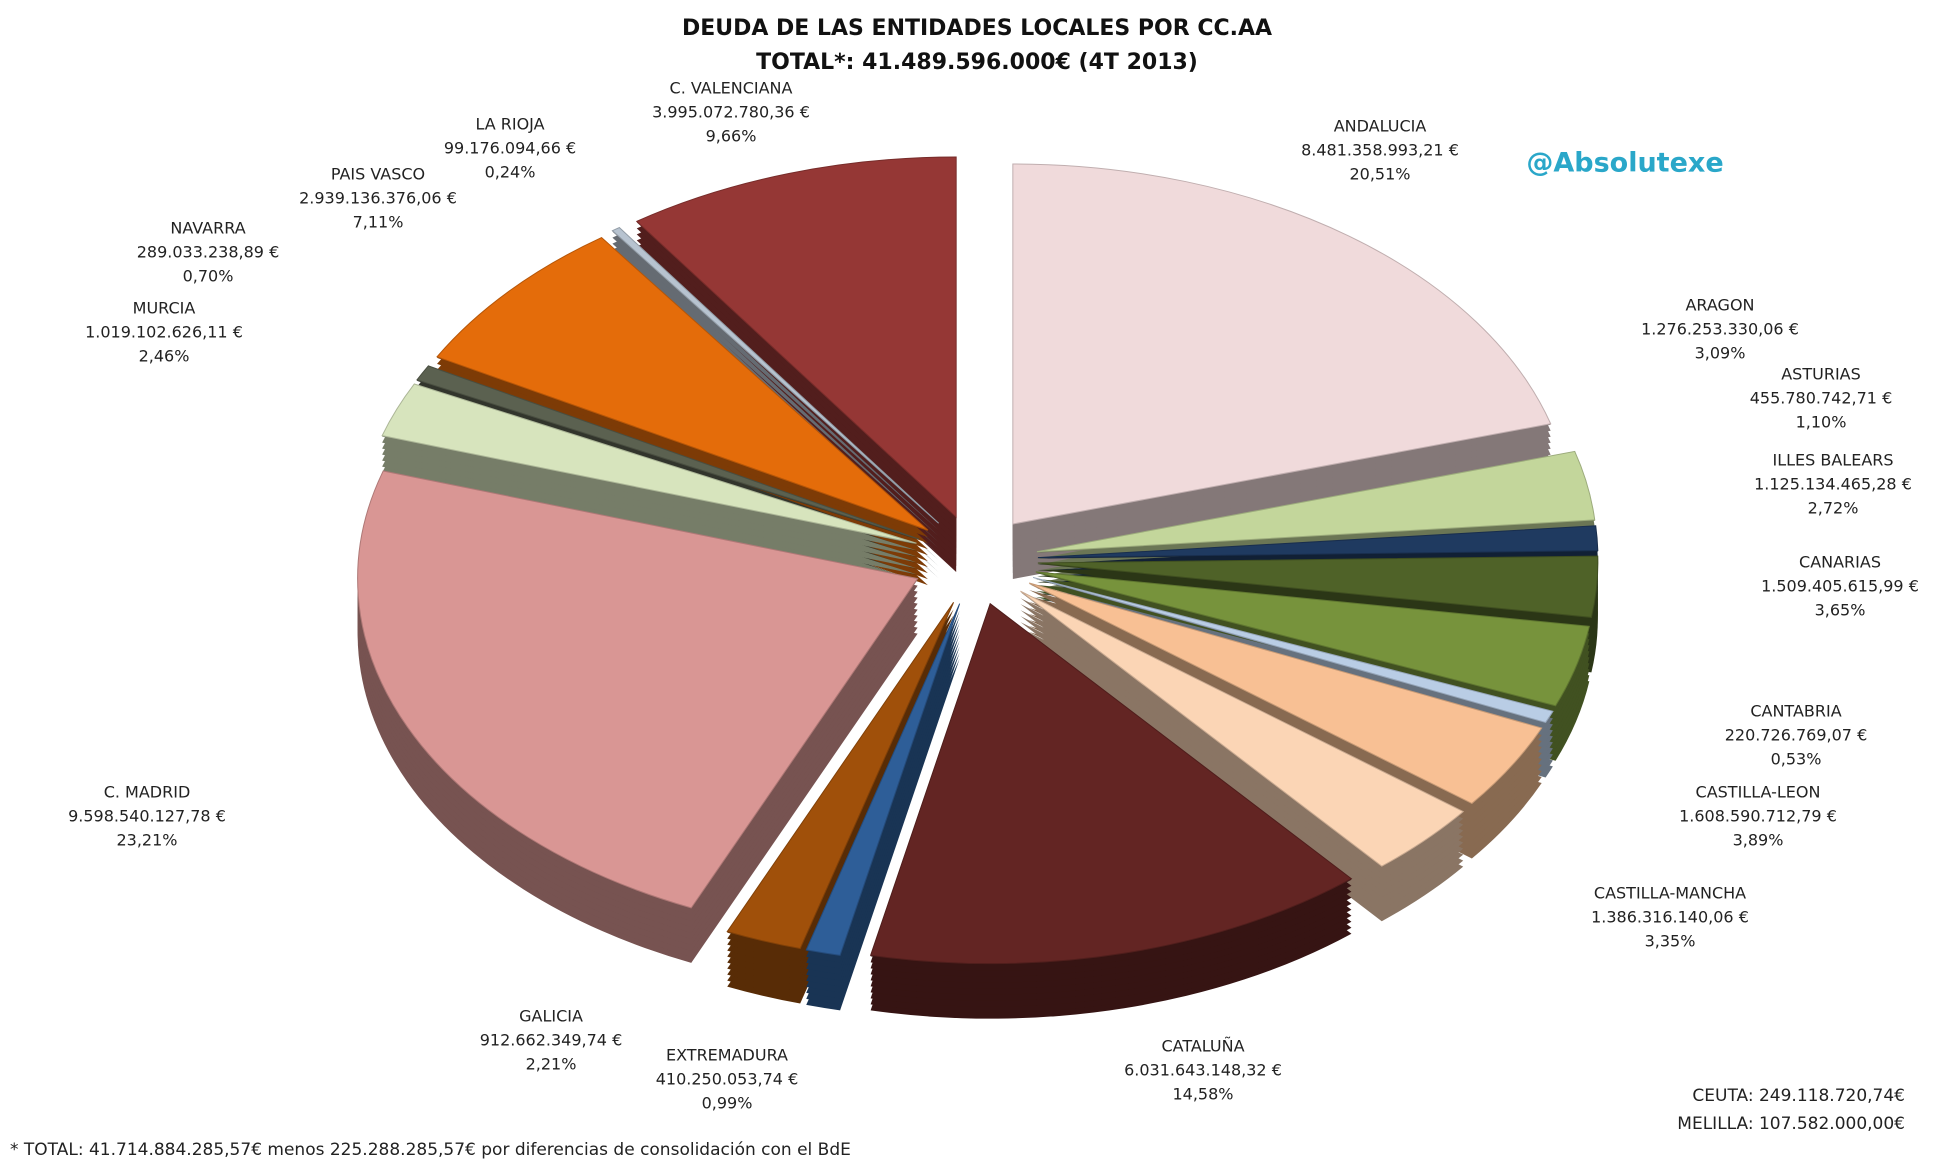 Image resolution: width=1954 pixels, height=1169 pixels. Describe the element at coordinates (731, 136) in the screenshot. I see `percentage-label: 9,66%` at that location.